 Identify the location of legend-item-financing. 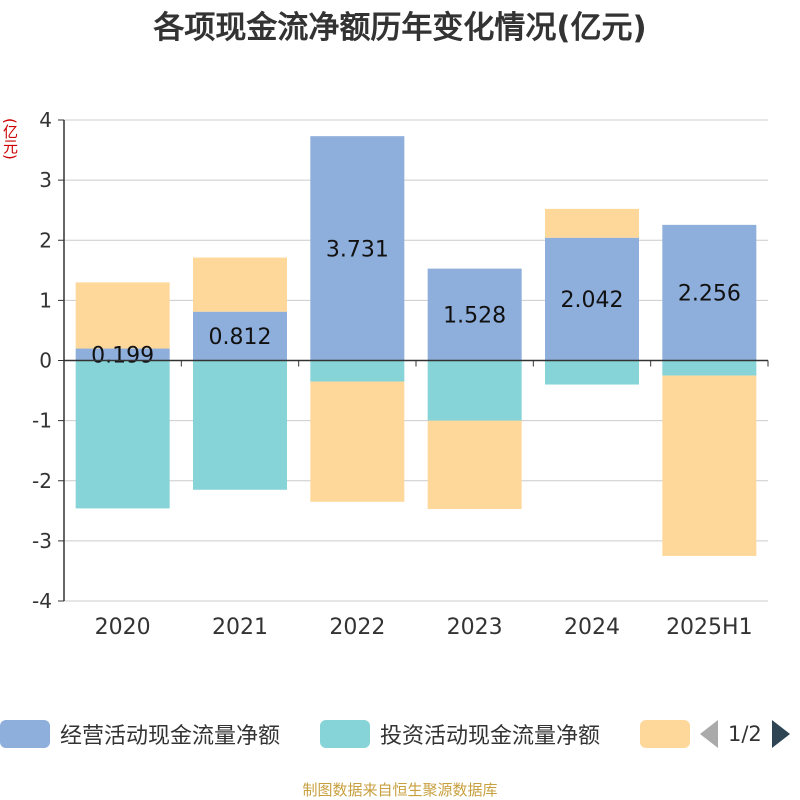
(670, 734).